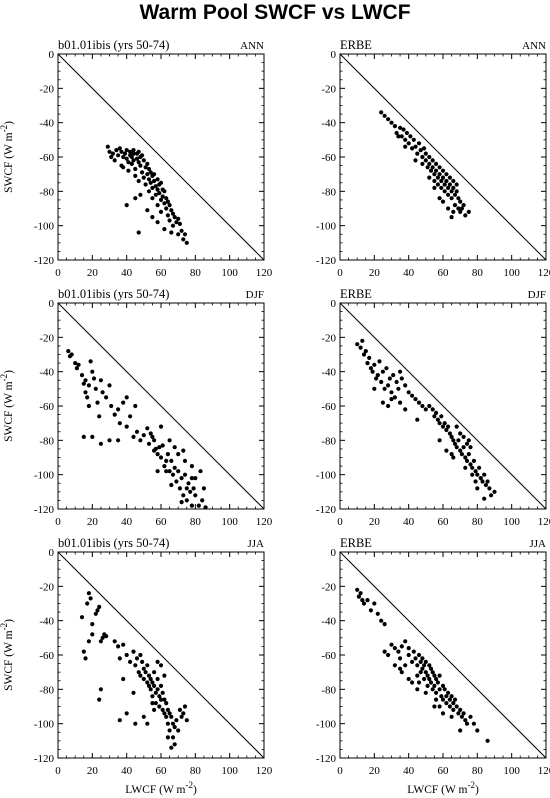  What do you see at coordinates (46, 407) in the screenshot?
I see `y-tick-label: -60` at bounding box center [46, 407].